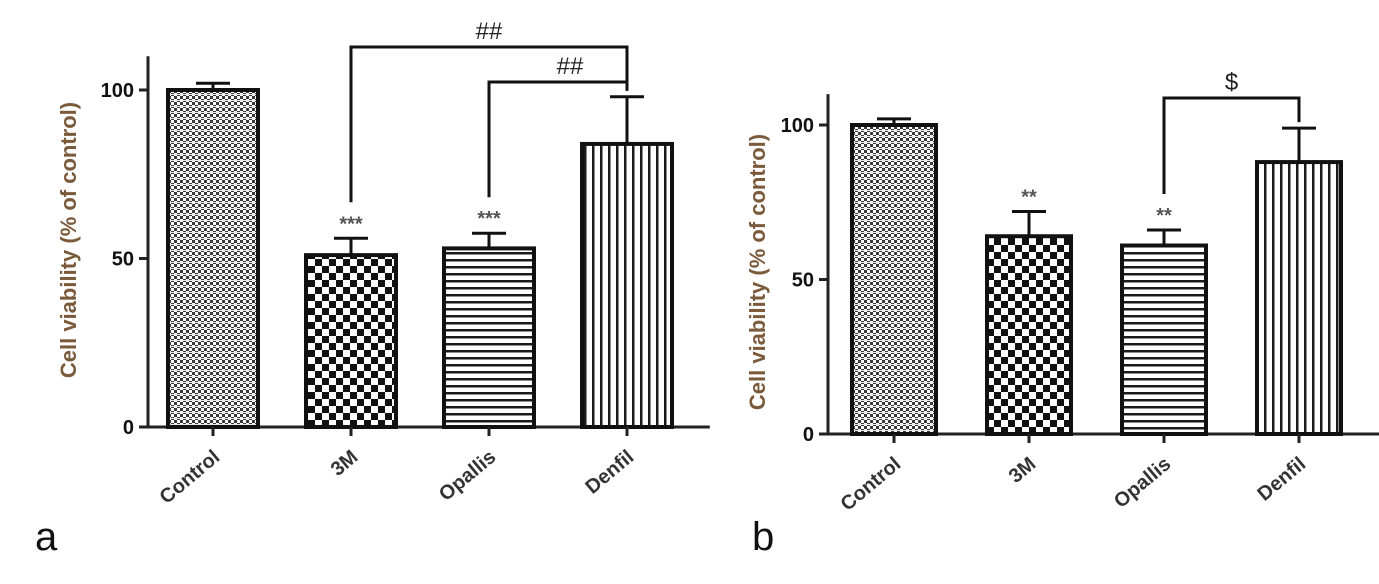 This screenshot has height=584, width=1379. I want to click on panel-label: b, so click(763, 537).